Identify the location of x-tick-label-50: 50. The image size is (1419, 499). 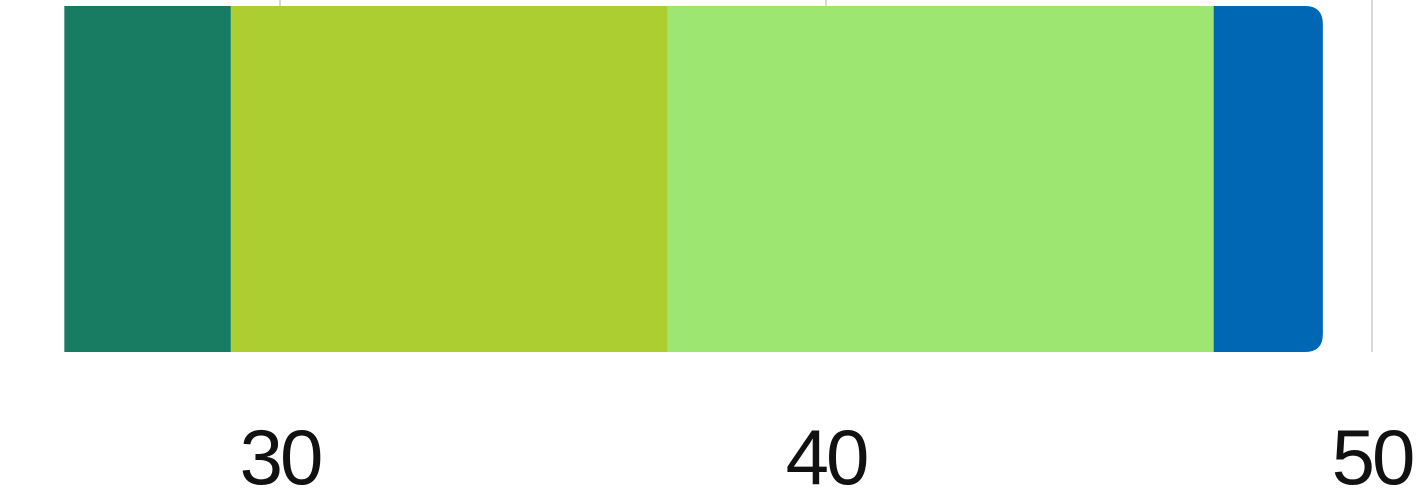
(1372, 456).